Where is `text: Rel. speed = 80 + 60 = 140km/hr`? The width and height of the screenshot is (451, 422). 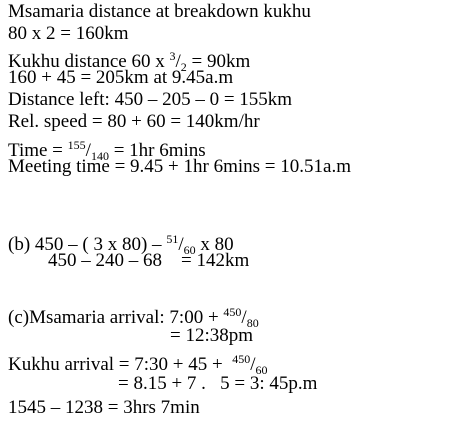
text: Rel. speed = 80 + 60 = 140km/hr is located at coordinates (134, 121).